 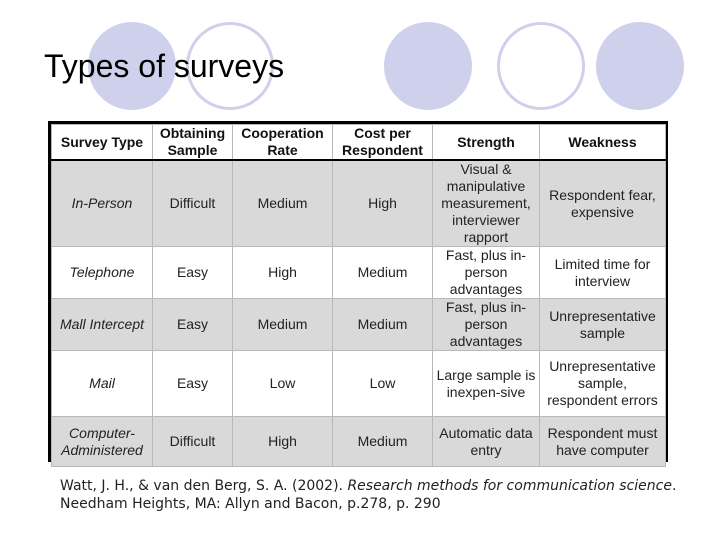 I want to click on cell-weakness: Respondent must have computer, so click(x=602, y=441).